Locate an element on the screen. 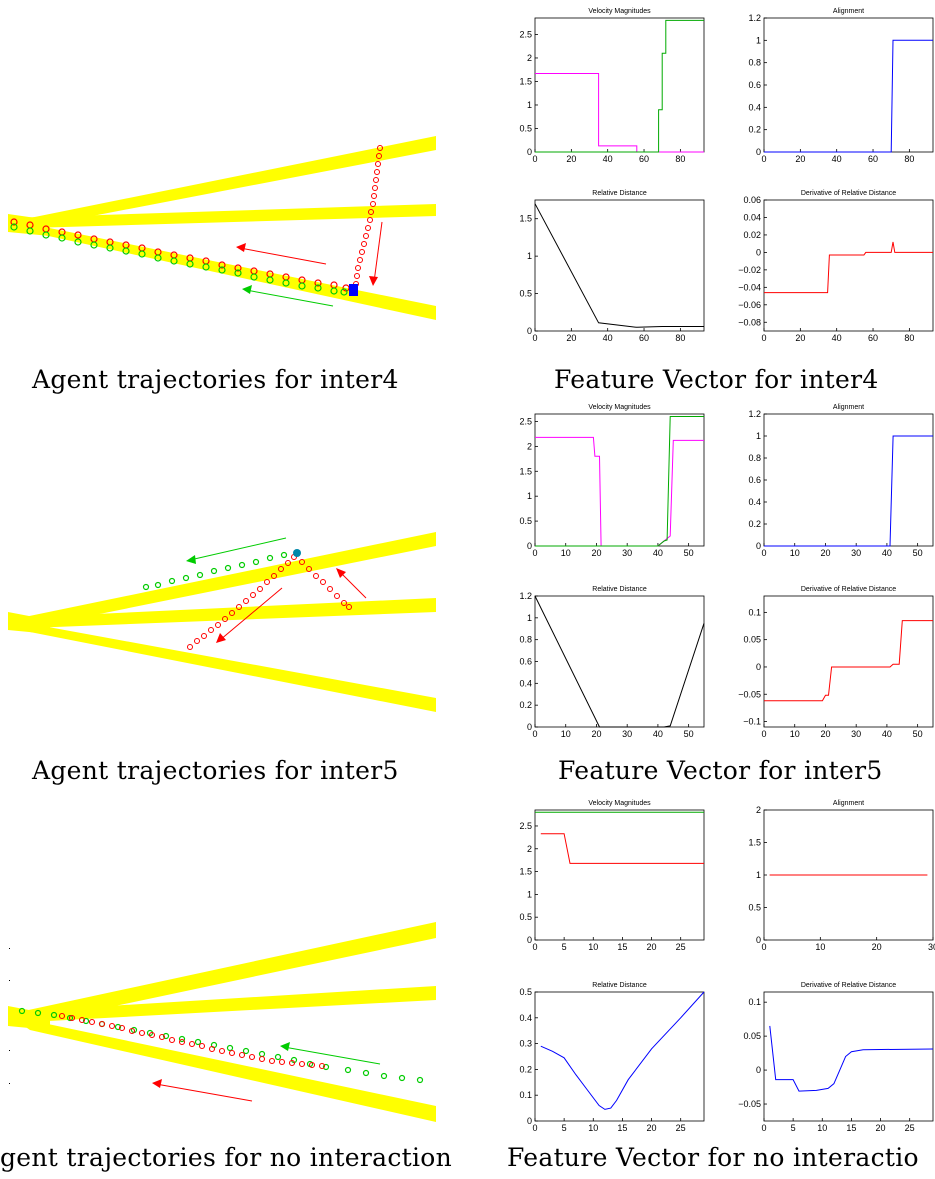 Image resolution: width=935 pixels, height=1179 pixels. blue-agent-marker is located at coordinates (297, 553).